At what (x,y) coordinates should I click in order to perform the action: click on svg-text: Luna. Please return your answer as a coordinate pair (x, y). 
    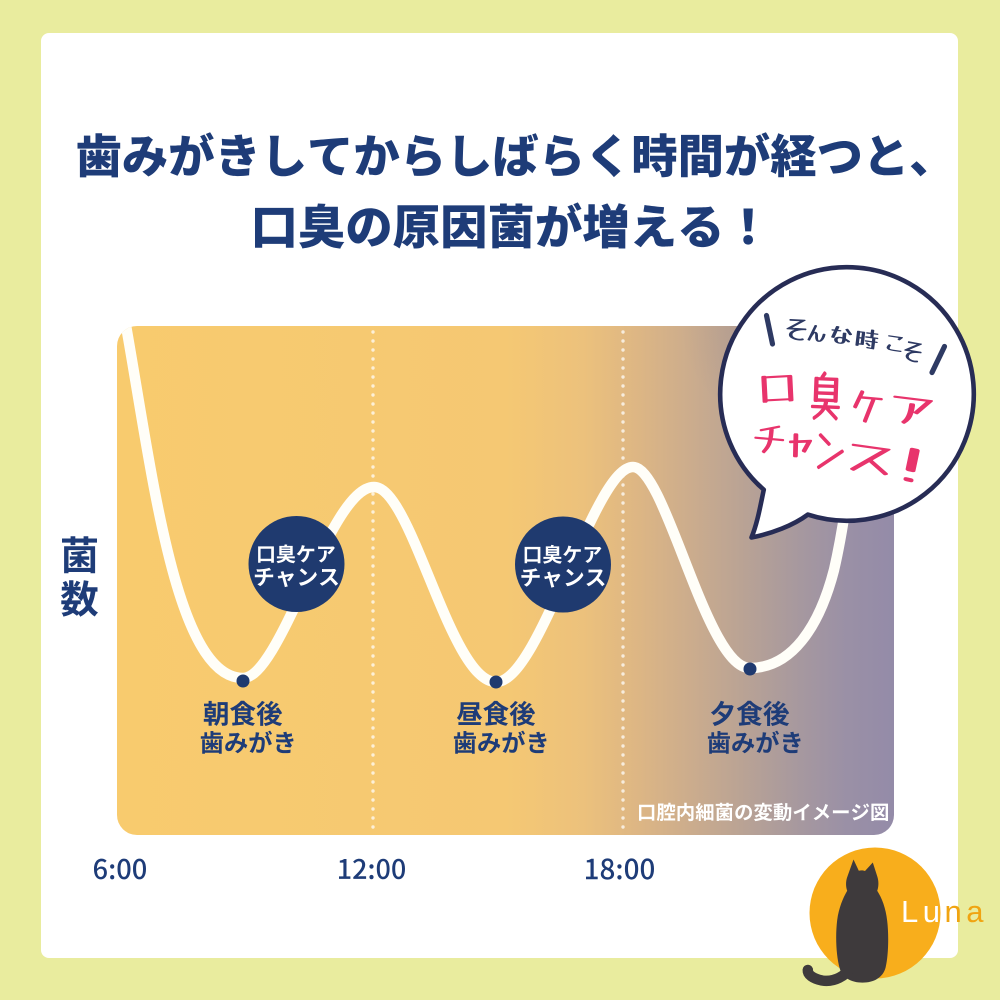
    Looking at the image, I should click on (944, 911).